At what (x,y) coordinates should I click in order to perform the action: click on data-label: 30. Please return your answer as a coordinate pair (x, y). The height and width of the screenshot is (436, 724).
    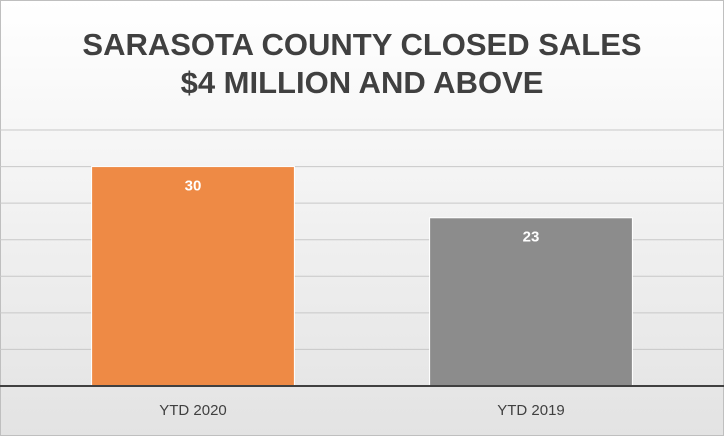
    Looking at the image, I should click on (193, 186).